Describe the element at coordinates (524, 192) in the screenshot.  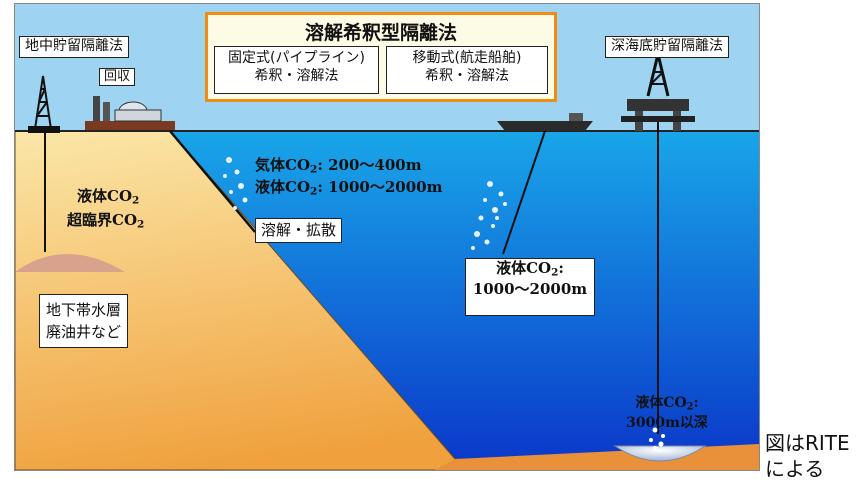
I see `ship-discharge-pipe` at that location.